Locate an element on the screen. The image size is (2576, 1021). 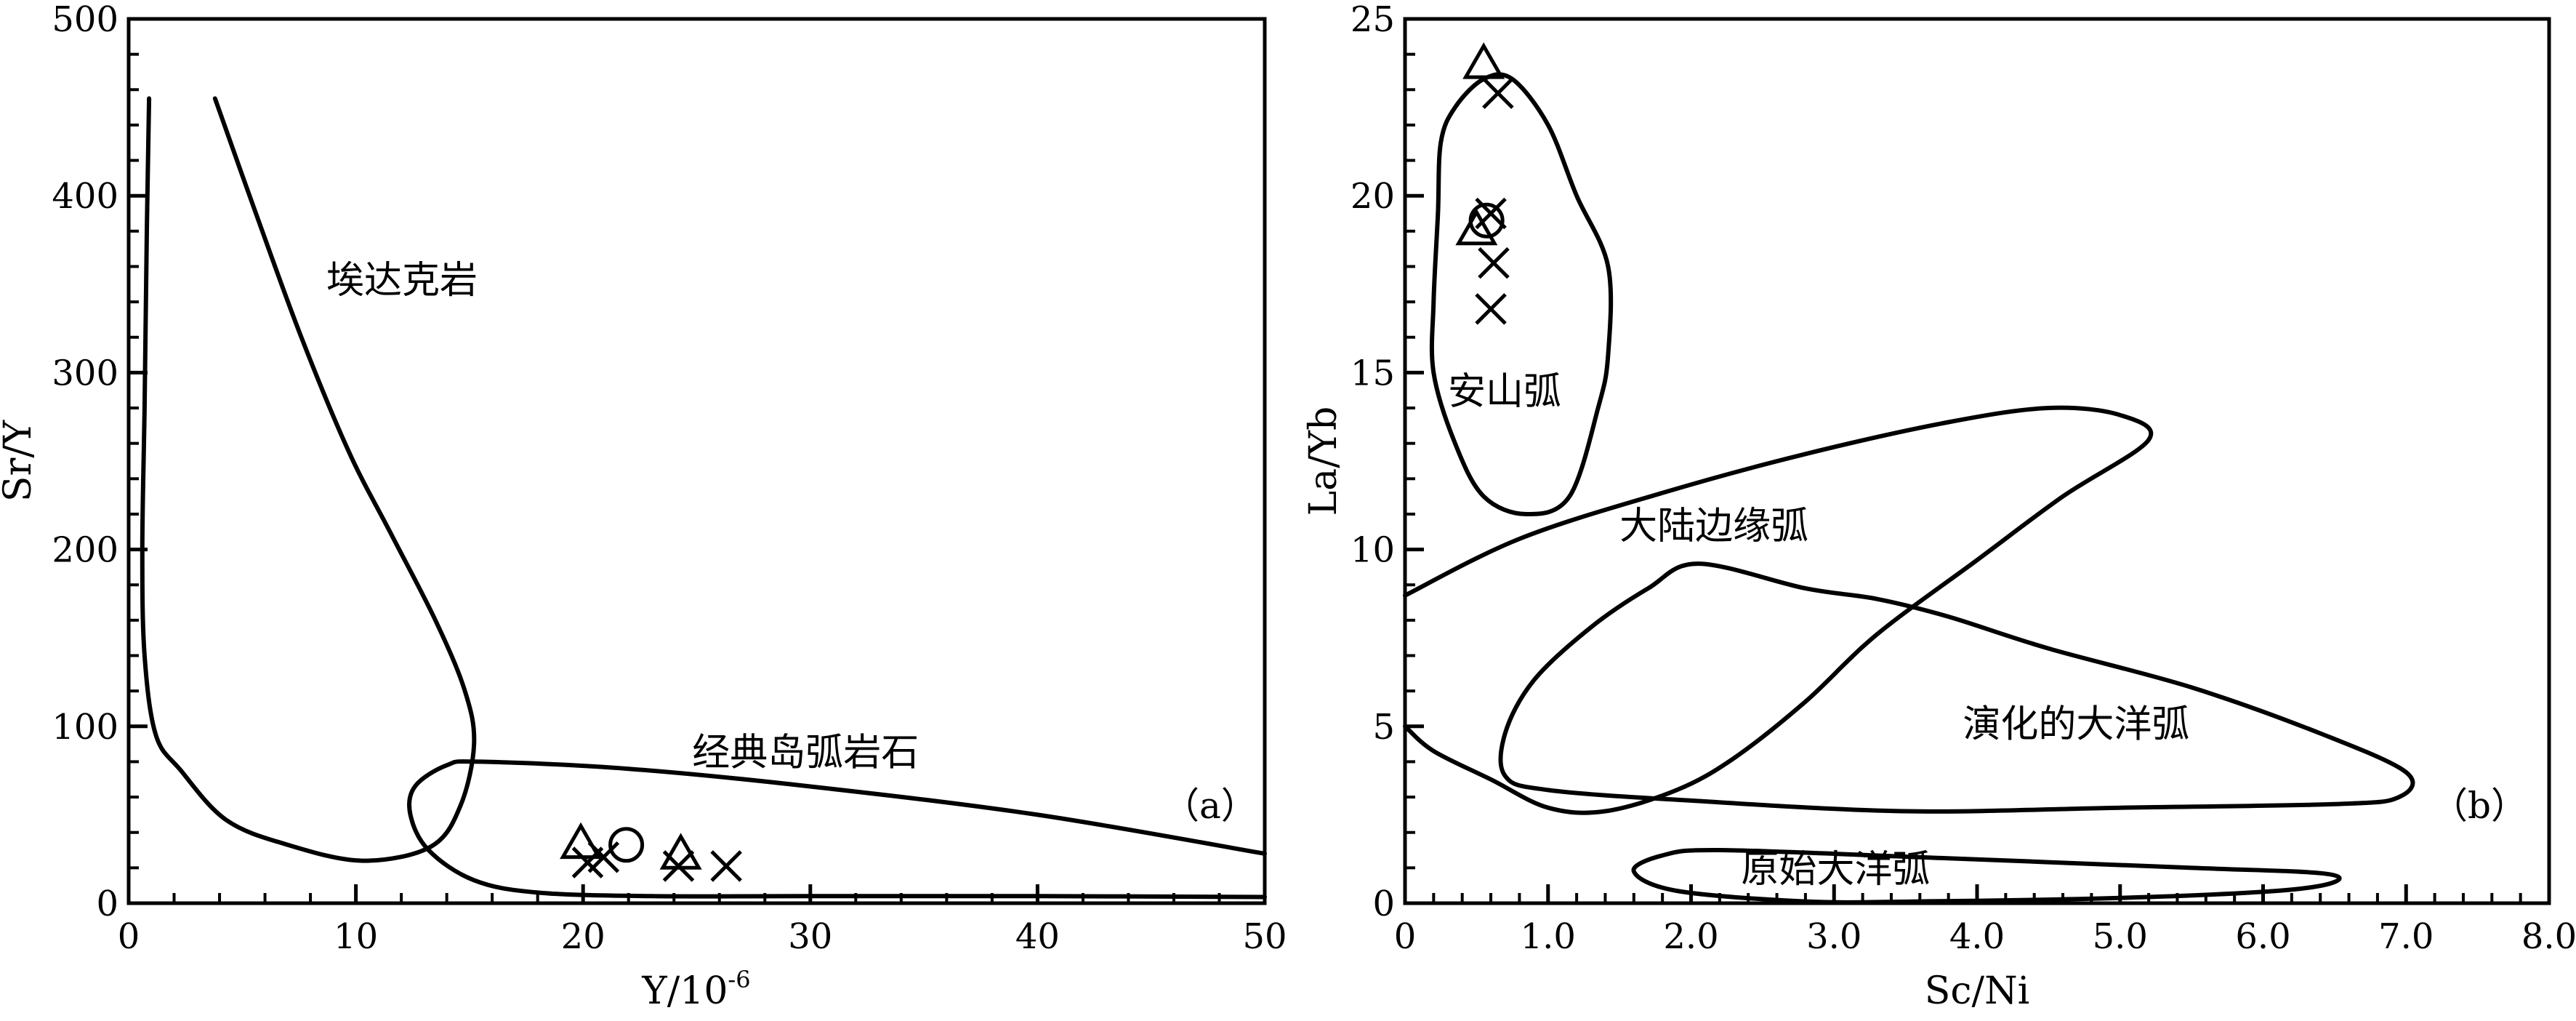
y-tick-label: 300 is located at coordinates (85, 373).